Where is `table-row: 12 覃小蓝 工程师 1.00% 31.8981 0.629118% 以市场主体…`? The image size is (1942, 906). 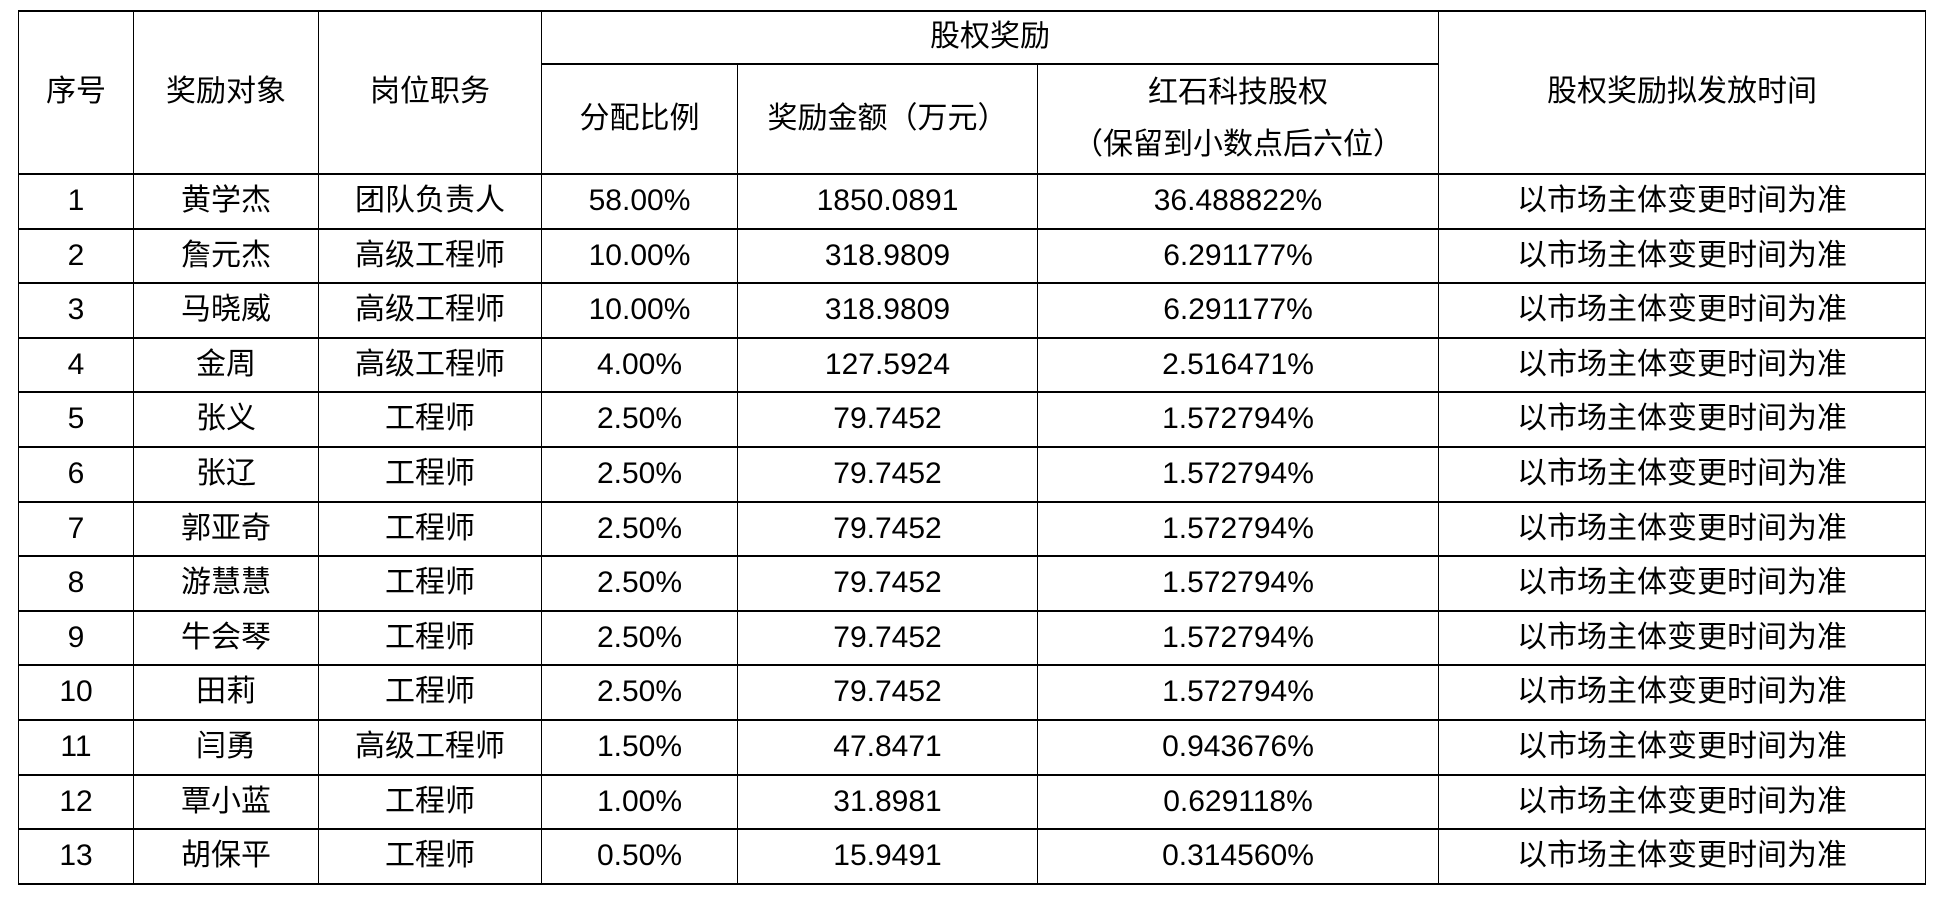
table-row: 12 覃小蓝 工程师 1.00% 31.8981 0.629118% 以市场主体… is located at coordinates (972, 802).